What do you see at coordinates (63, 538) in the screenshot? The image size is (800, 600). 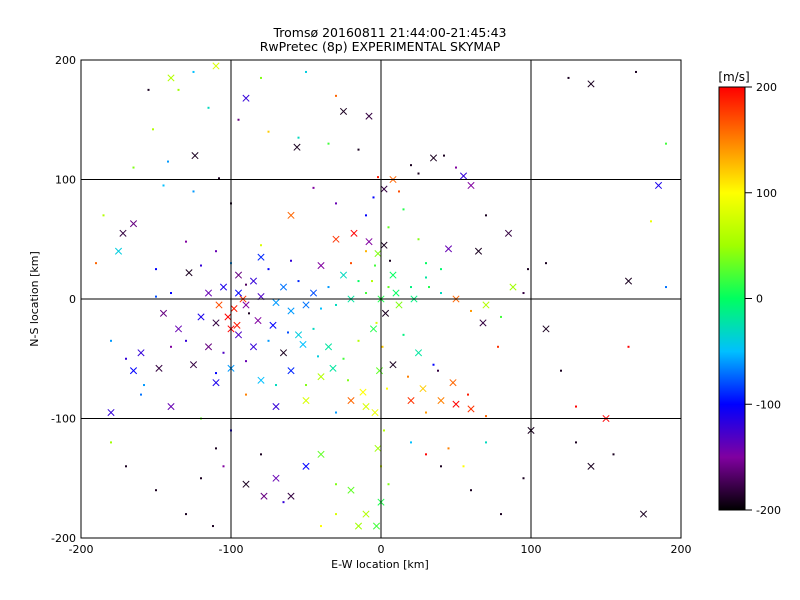 I see `y-tick-label: -200` at bounding box center [63, 538].